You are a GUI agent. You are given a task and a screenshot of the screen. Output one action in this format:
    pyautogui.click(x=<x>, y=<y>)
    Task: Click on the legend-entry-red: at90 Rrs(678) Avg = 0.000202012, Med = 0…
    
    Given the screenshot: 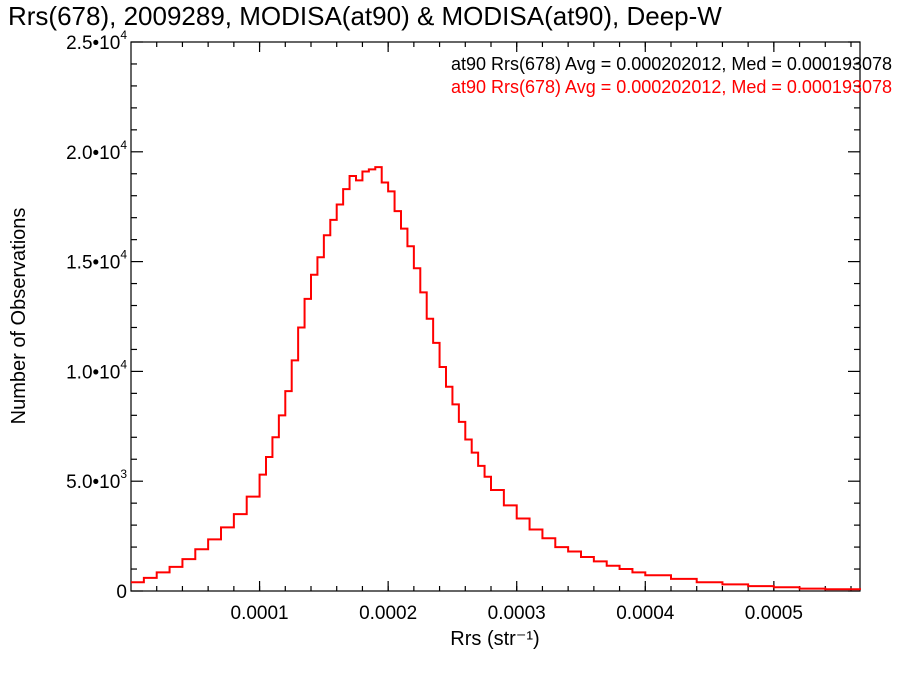 What is the action you would take?
    pyautogui.click(x=671, y=87)
    